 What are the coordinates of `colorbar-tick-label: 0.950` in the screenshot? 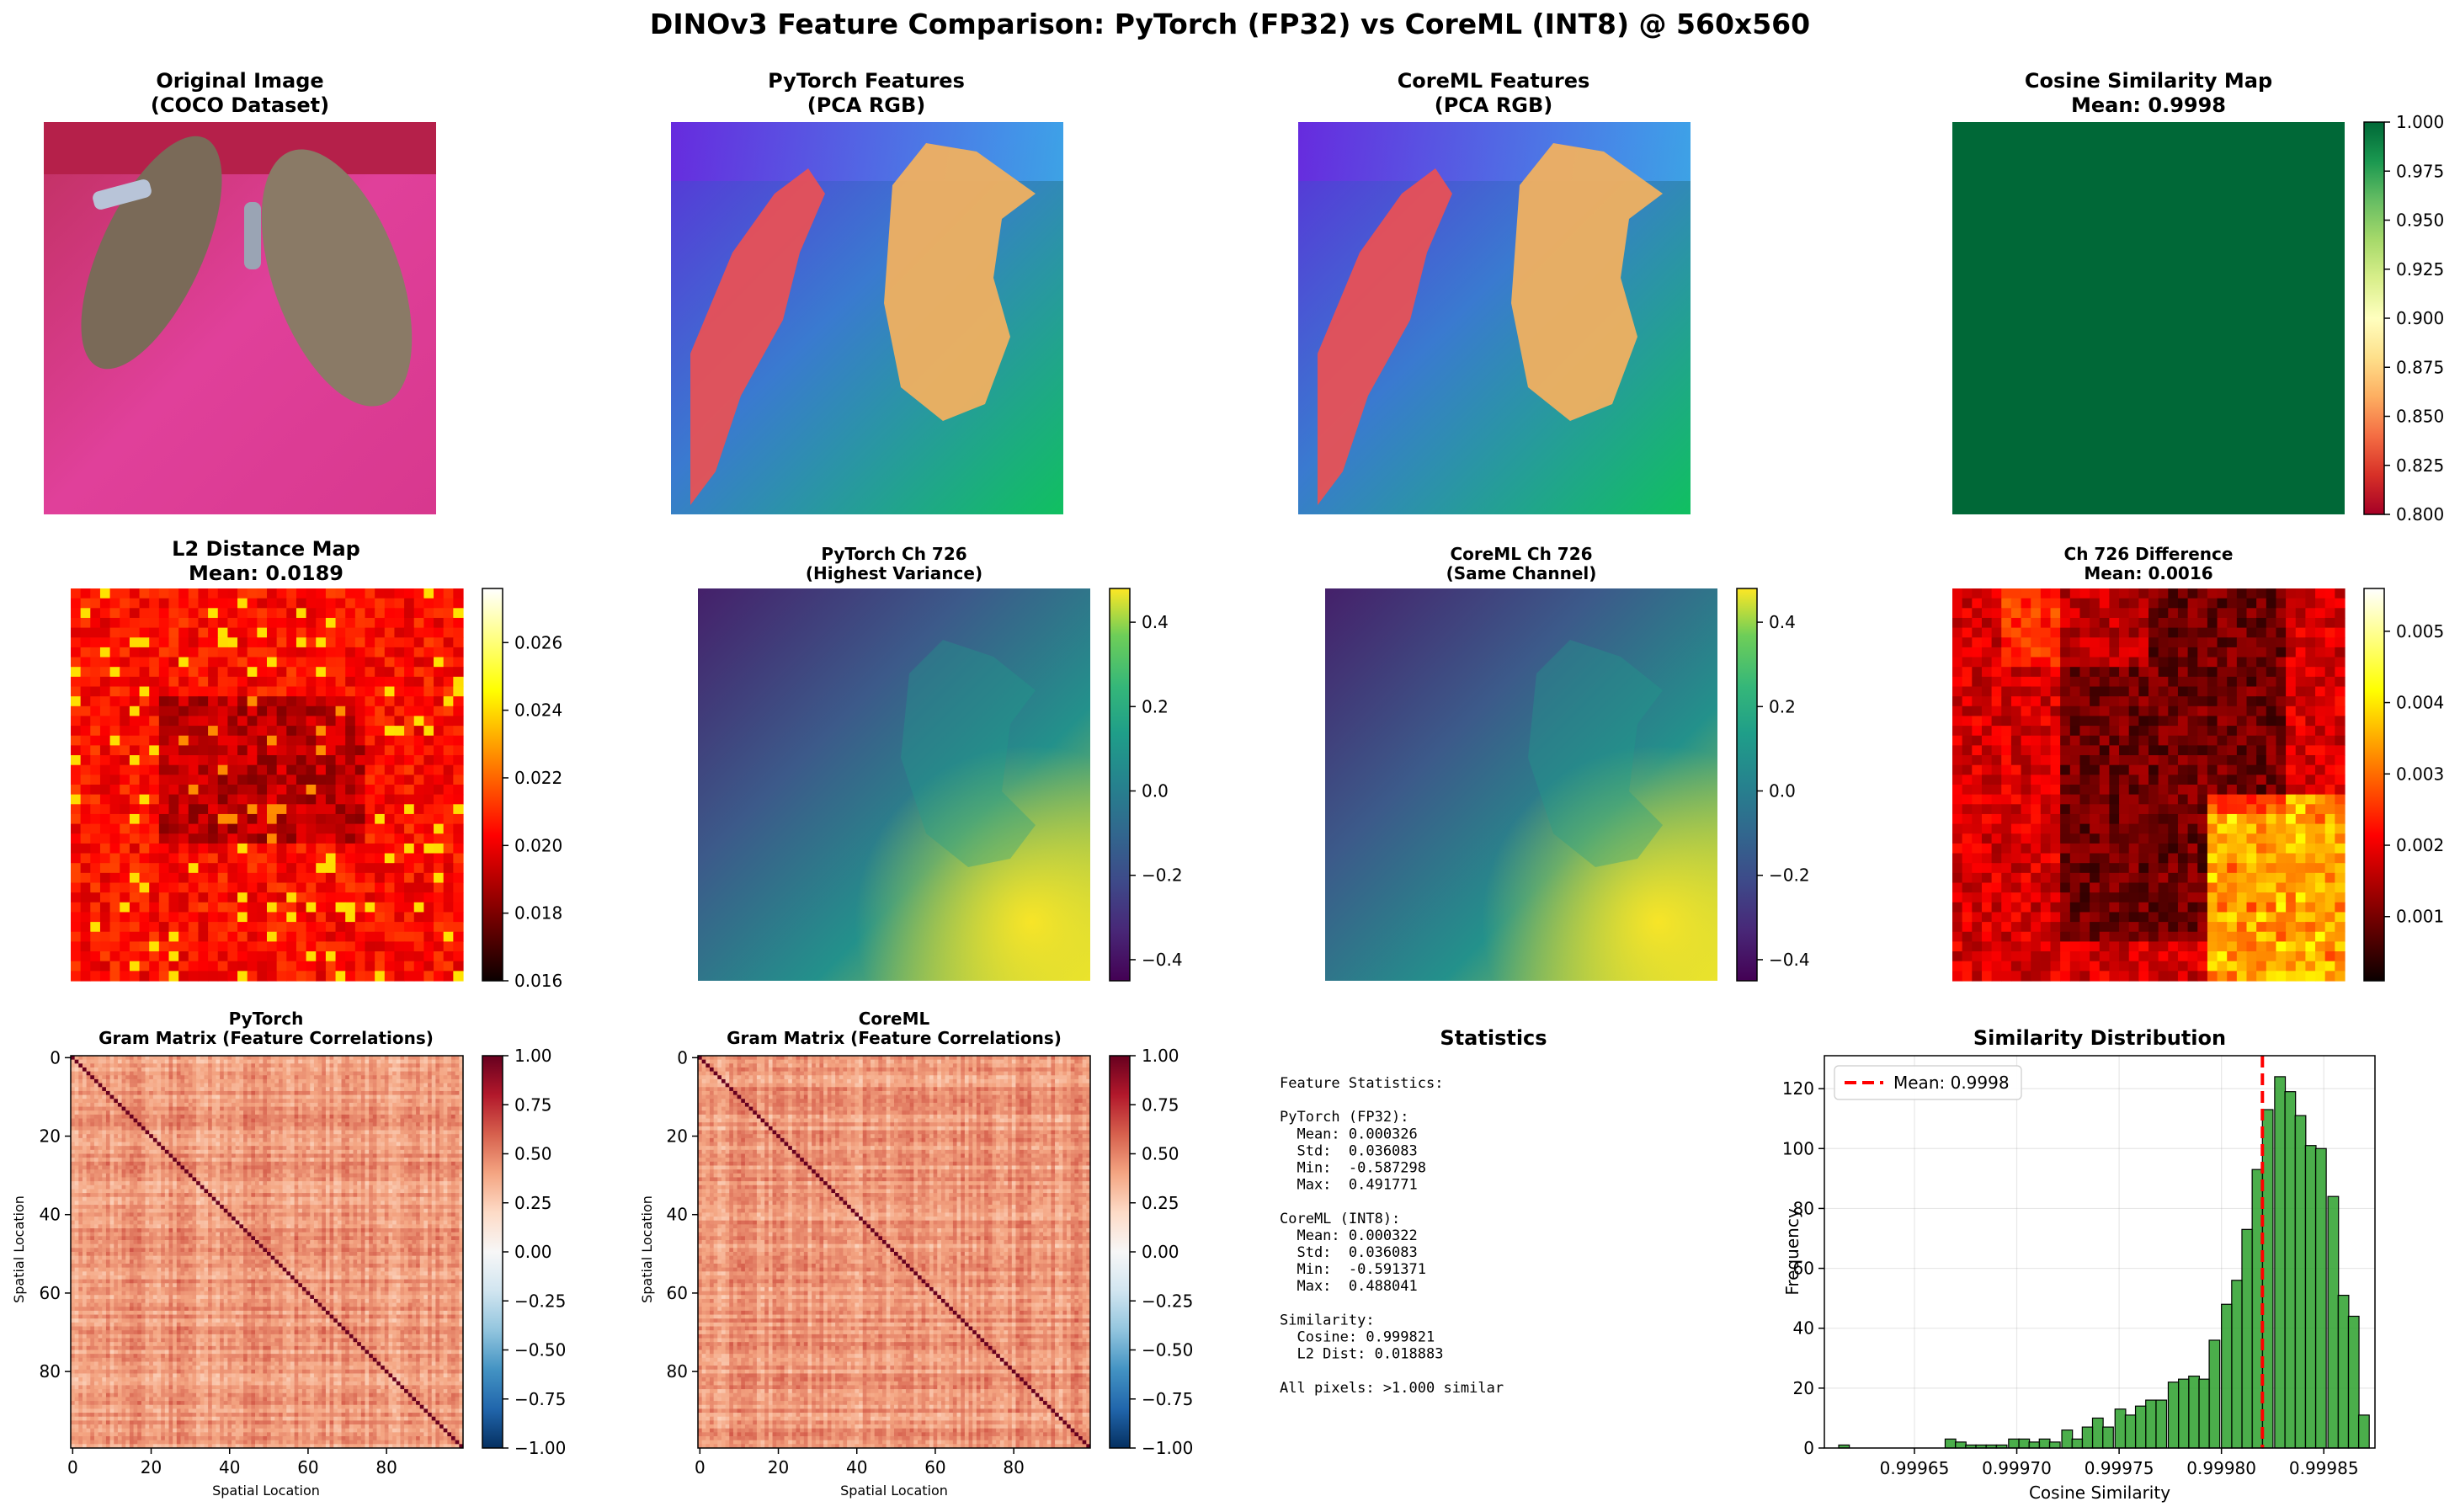 It's located at (2420, 221).